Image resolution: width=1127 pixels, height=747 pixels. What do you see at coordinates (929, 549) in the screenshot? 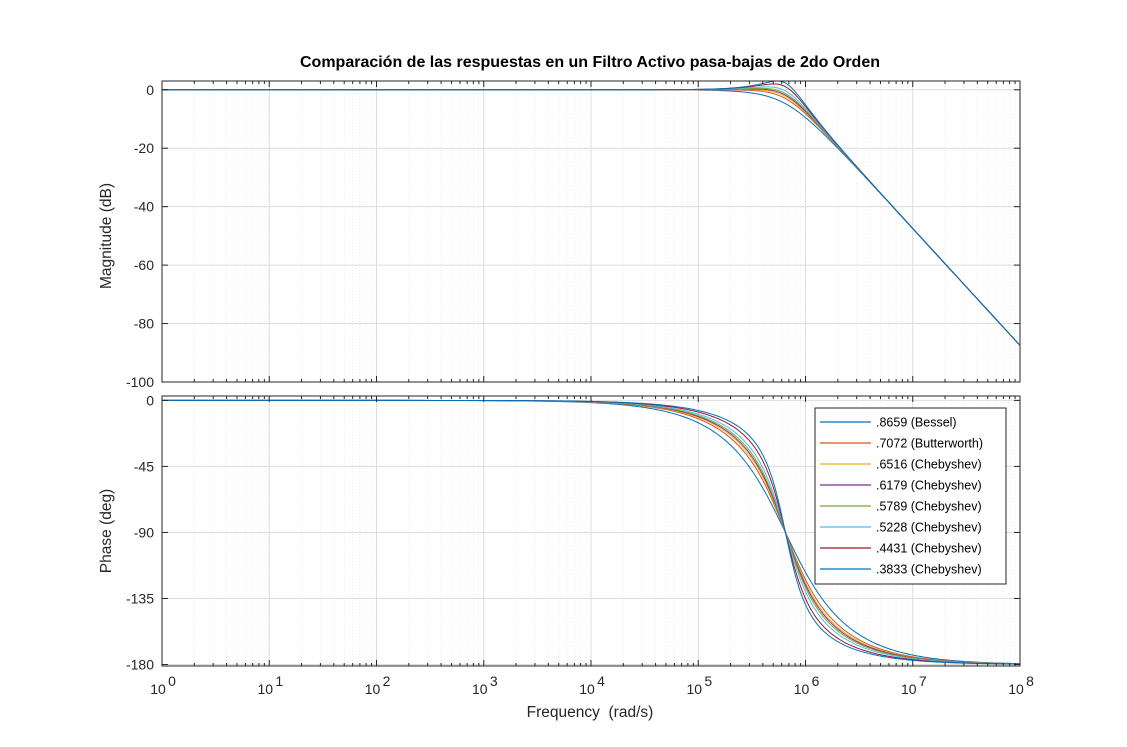
I see `legend-entry: .4431 (Chebyshev)` at bounding box center [929, 549].